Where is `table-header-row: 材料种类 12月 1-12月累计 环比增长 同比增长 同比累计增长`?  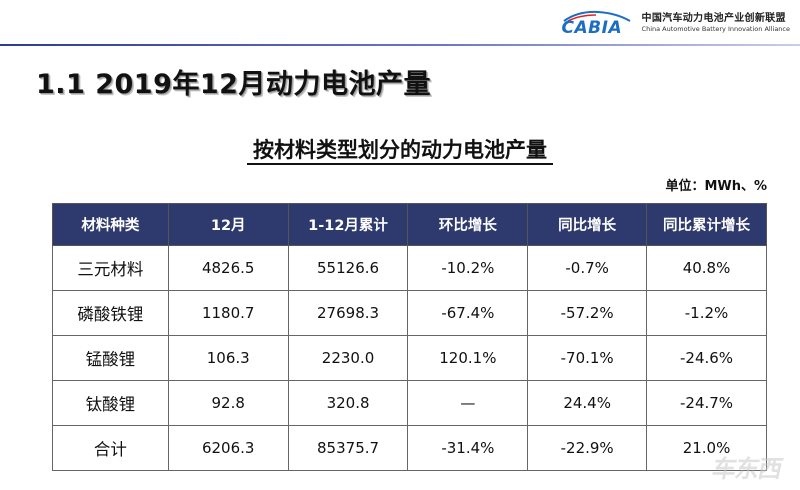
table-header-row: 材料种类 12月 1-12月累计 环比增长 同比增长 同比累计增长 is located at coordinates (409, 224).